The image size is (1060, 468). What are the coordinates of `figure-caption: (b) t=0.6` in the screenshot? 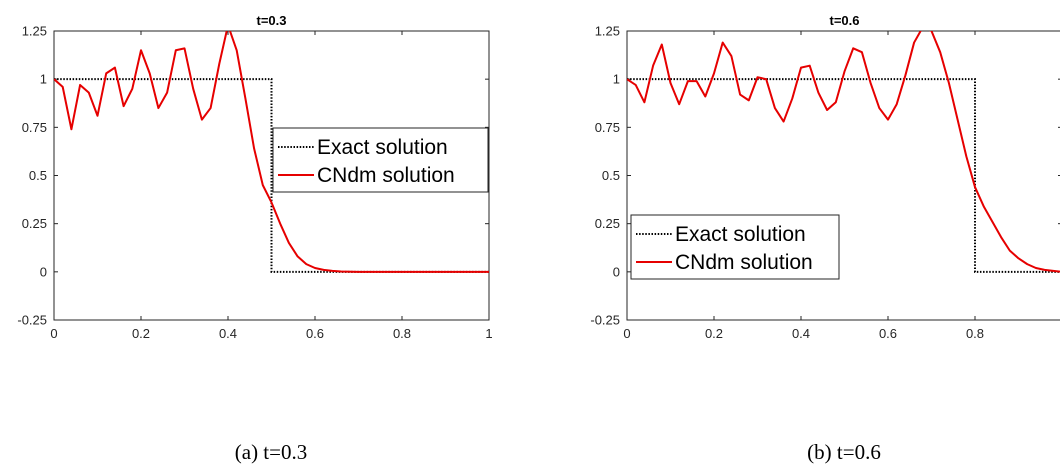 It's located at (844, 452).